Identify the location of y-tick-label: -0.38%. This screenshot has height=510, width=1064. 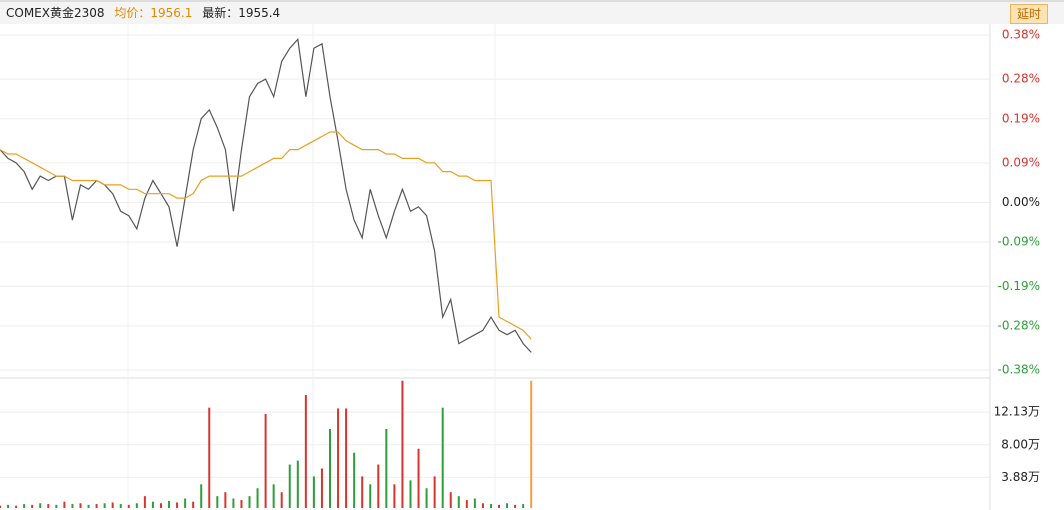
(1019, 370).